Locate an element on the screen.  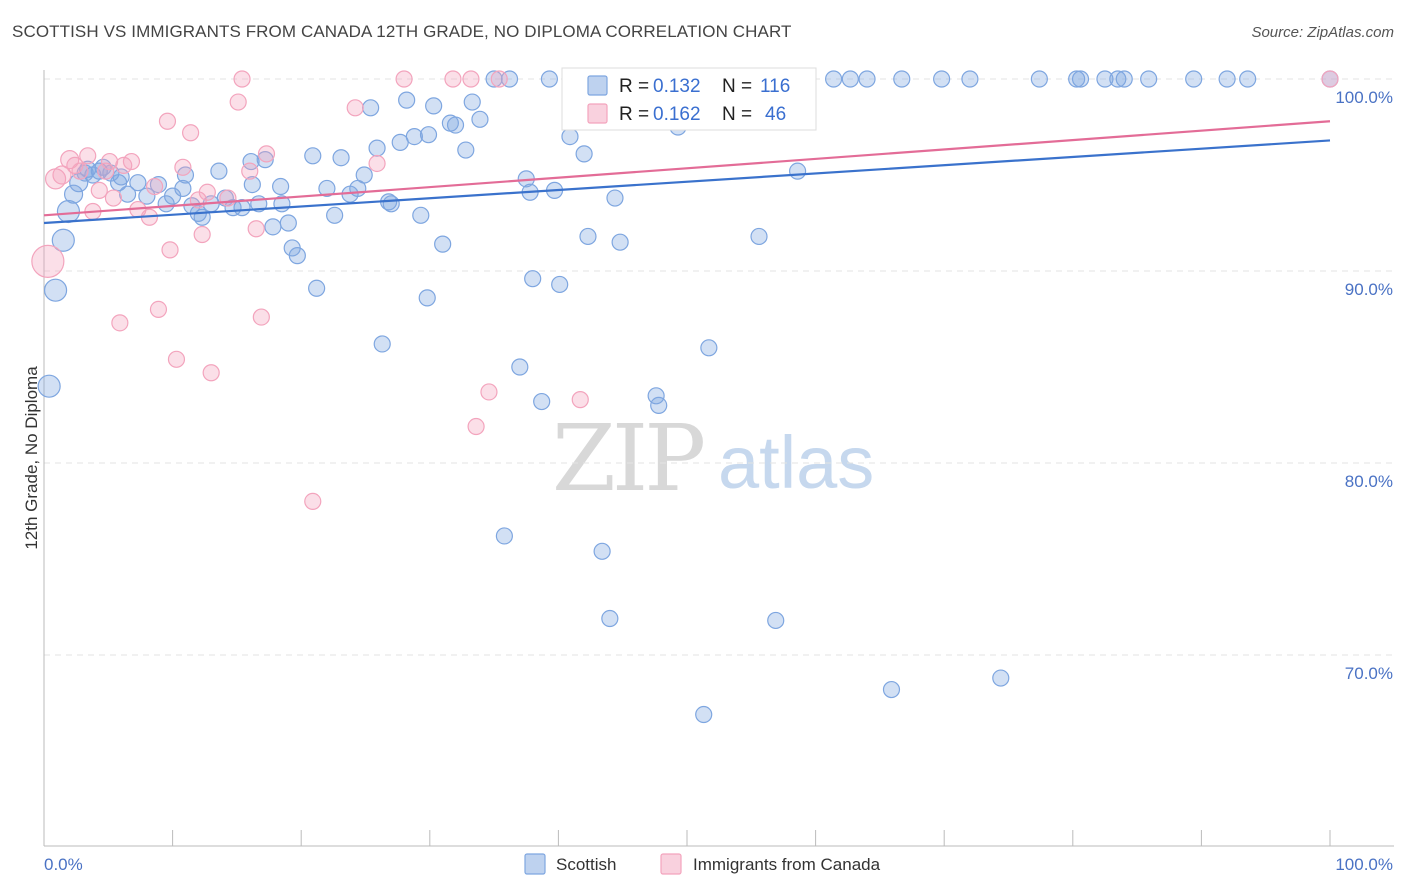
legend-label-canada: Immigrants from Canada is located at coordinates (787, 864).